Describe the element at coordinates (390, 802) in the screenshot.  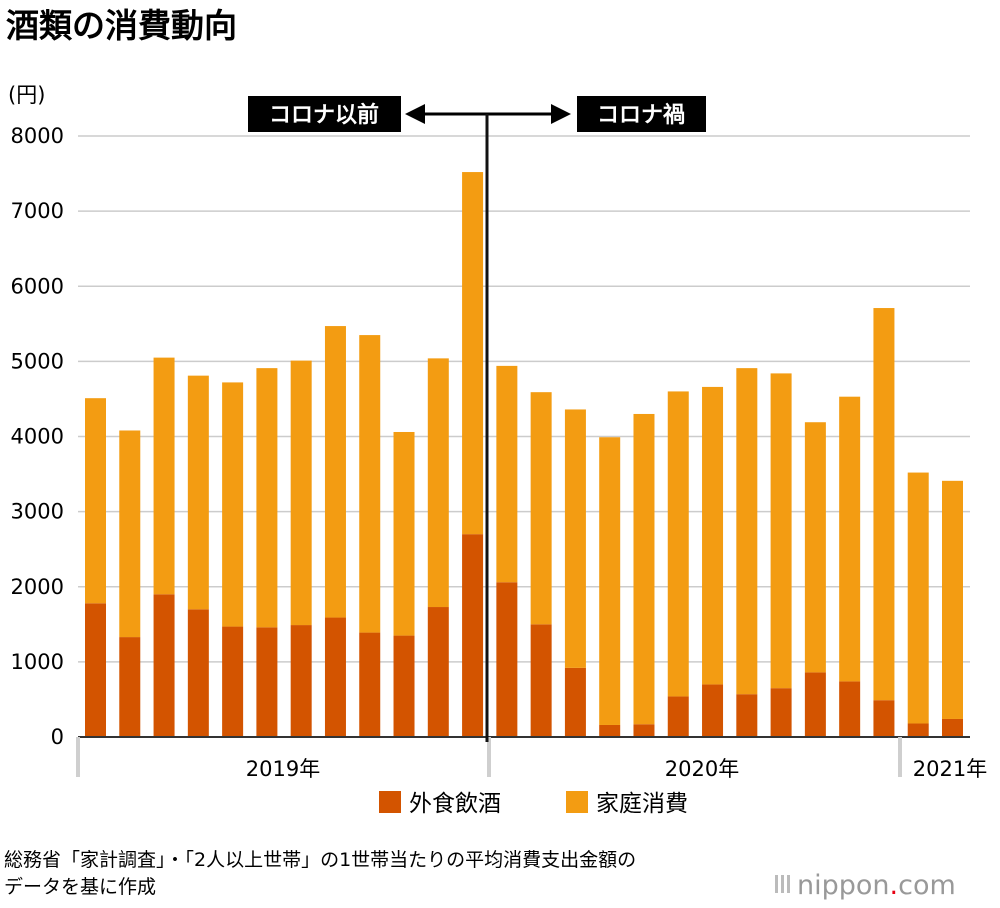
I see `legend-swatch-dining-out` at that location.